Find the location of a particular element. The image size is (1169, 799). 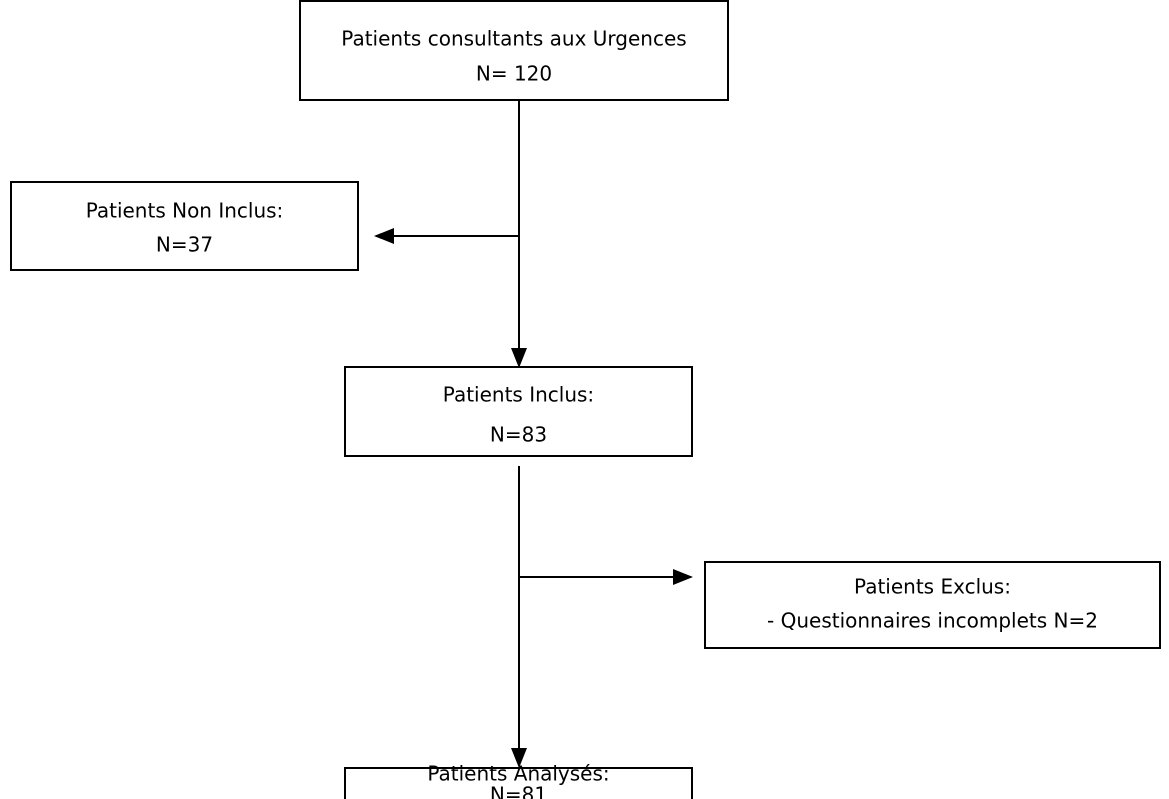

node-label: Patients Non Inclus: is located at coordinates (185, 211).